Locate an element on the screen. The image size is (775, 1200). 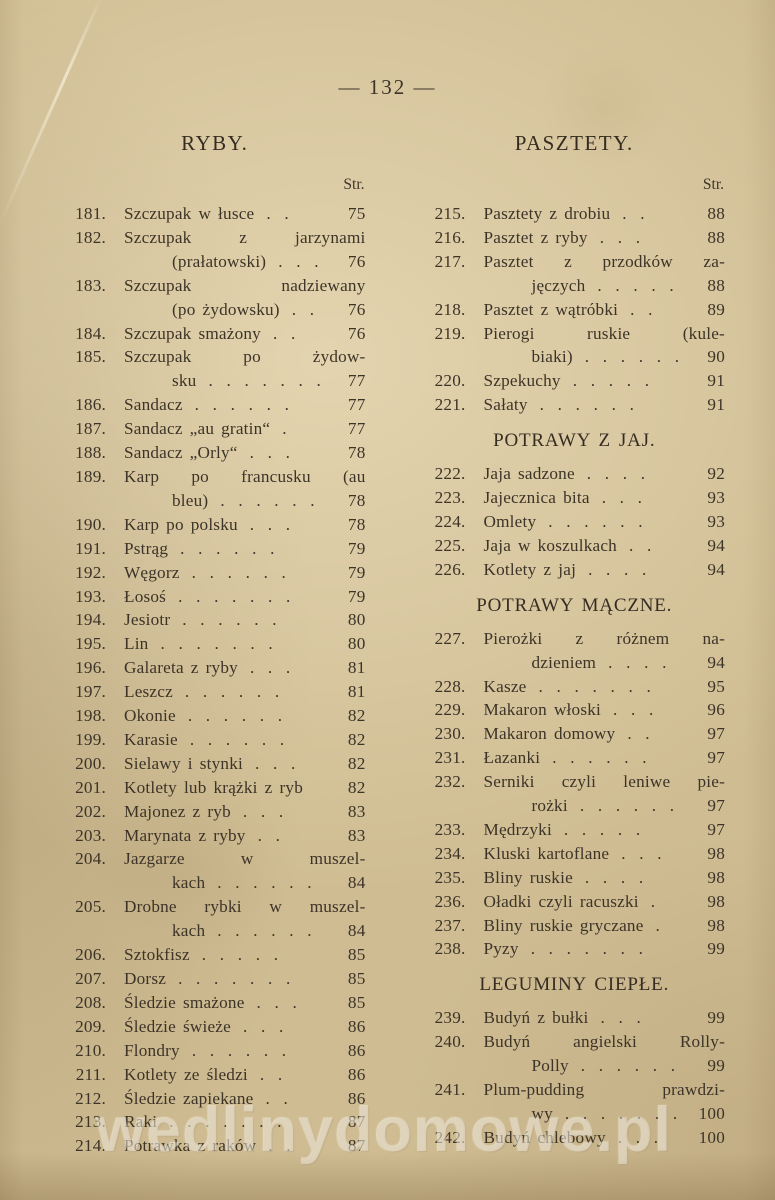
entry-number: 201. is located at coordinates (90, 787).